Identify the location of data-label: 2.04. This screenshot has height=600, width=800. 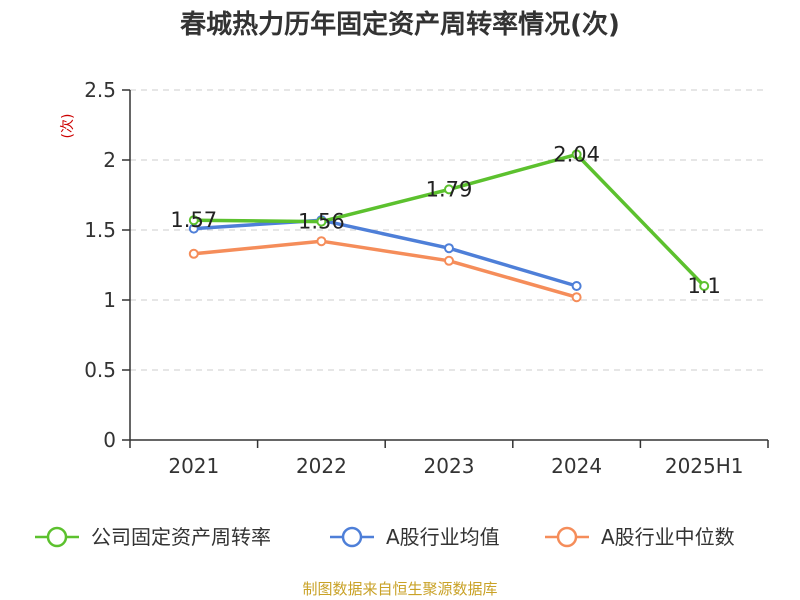
(576, 154).